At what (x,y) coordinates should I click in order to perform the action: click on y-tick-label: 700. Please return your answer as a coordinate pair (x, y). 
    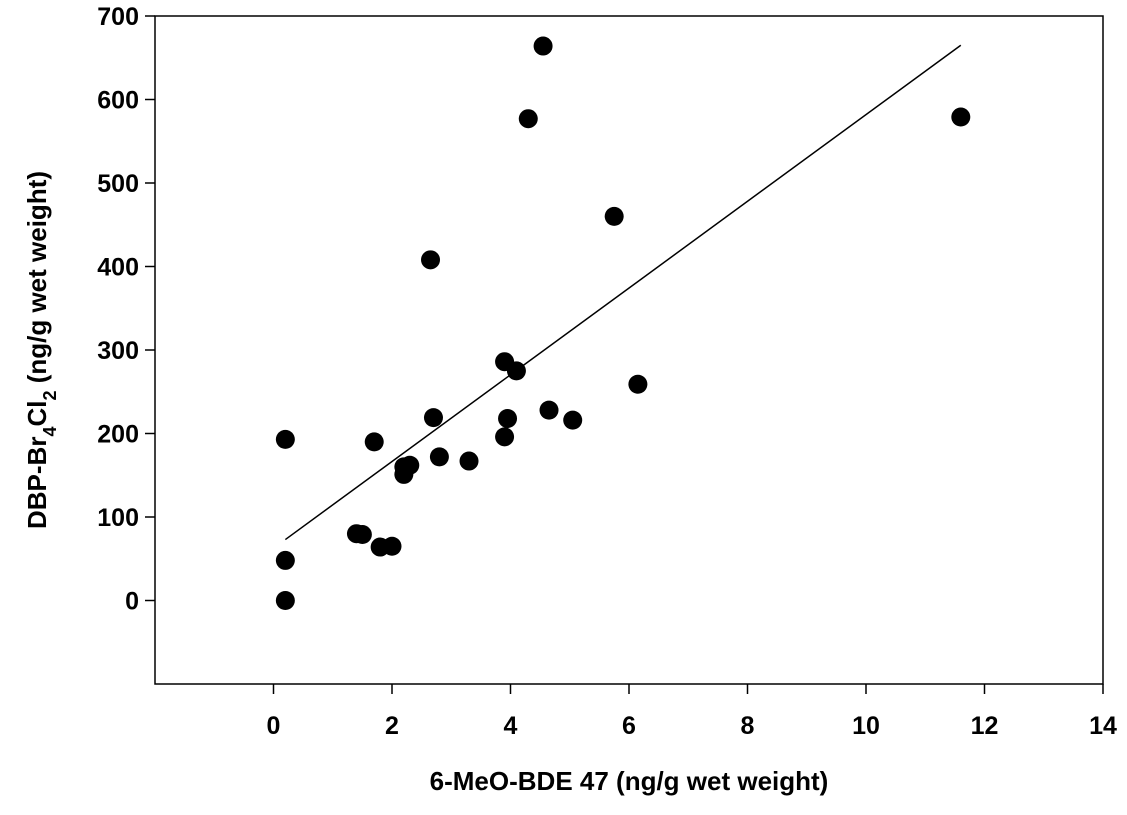
    Looking at the image, I should click on (118, 17).